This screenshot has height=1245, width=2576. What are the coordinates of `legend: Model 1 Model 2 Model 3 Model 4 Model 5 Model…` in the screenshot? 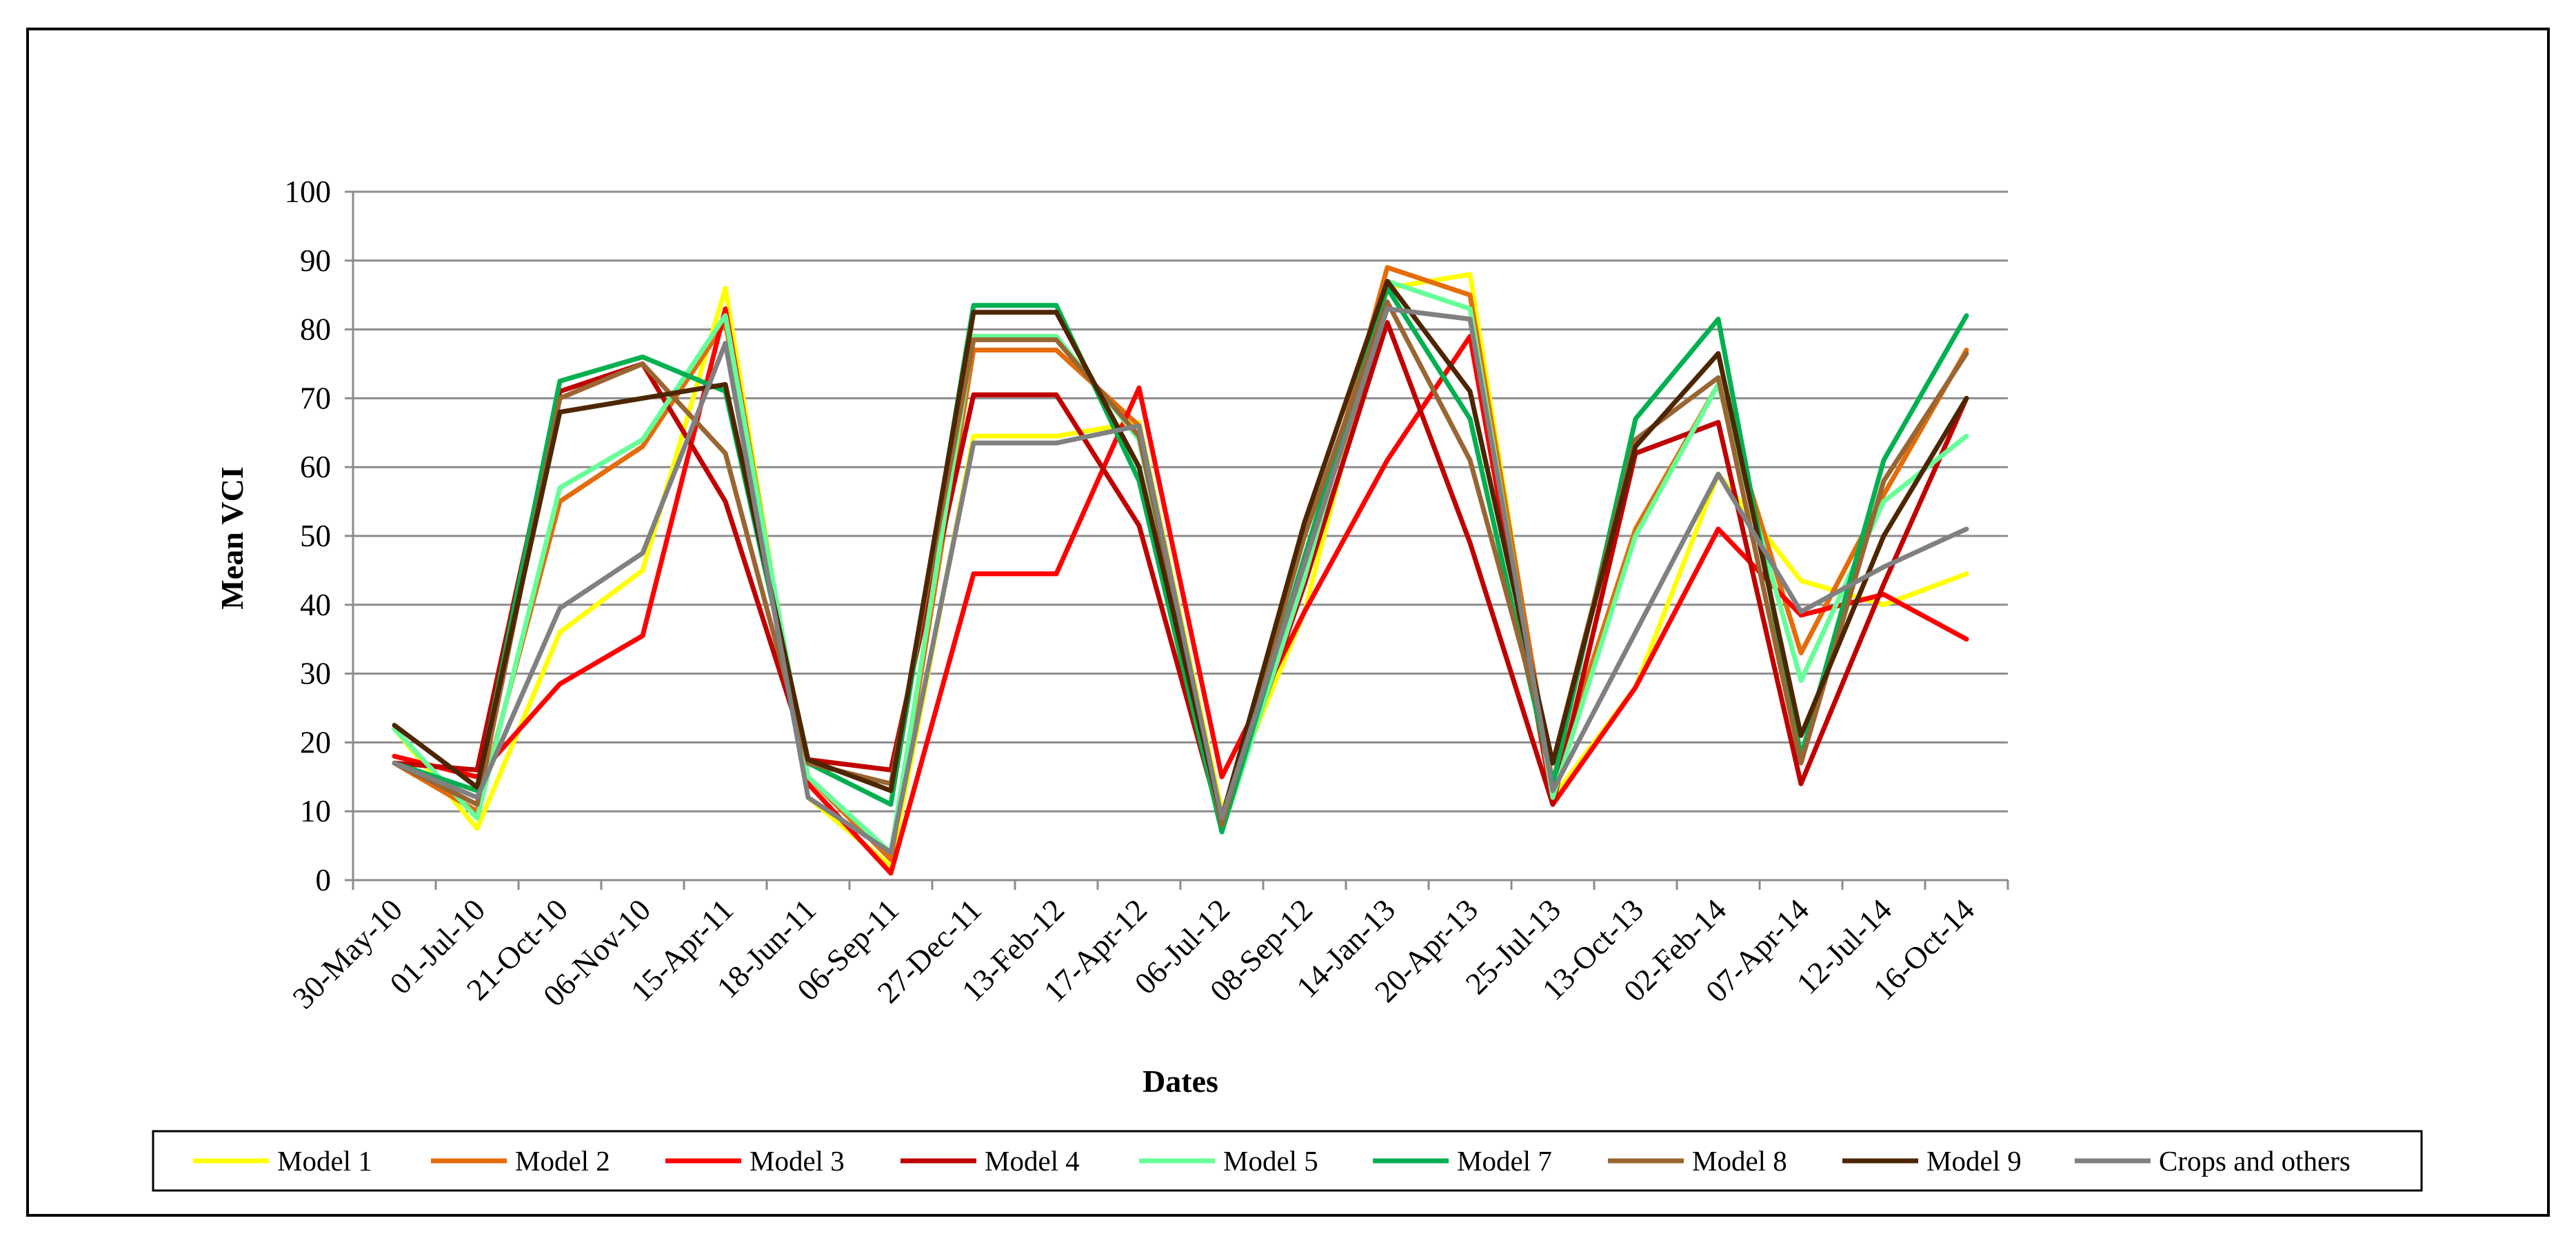 It's located at (1272, 1161).